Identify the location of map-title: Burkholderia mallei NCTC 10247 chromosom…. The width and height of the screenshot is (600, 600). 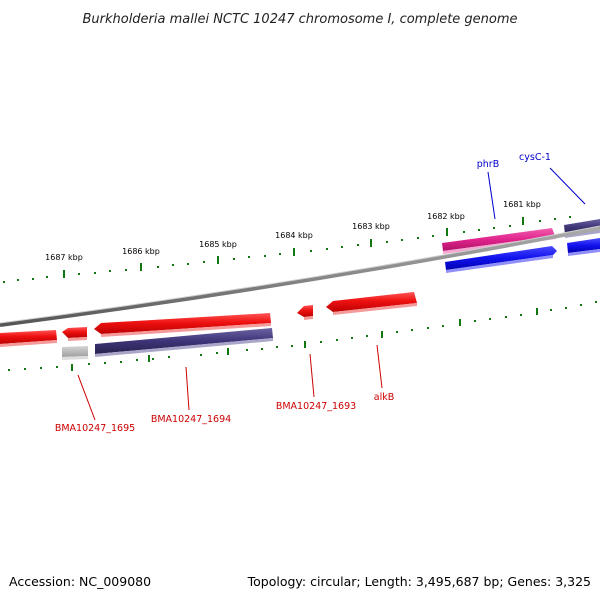
(299, 19).